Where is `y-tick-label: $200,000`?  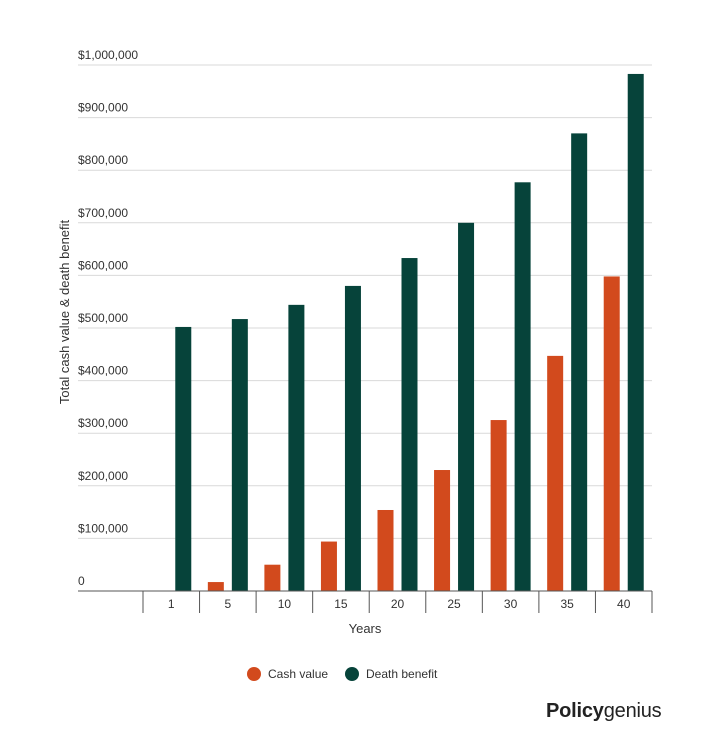 y-tick-label: $200,000 is located at coordinates (103, 476).